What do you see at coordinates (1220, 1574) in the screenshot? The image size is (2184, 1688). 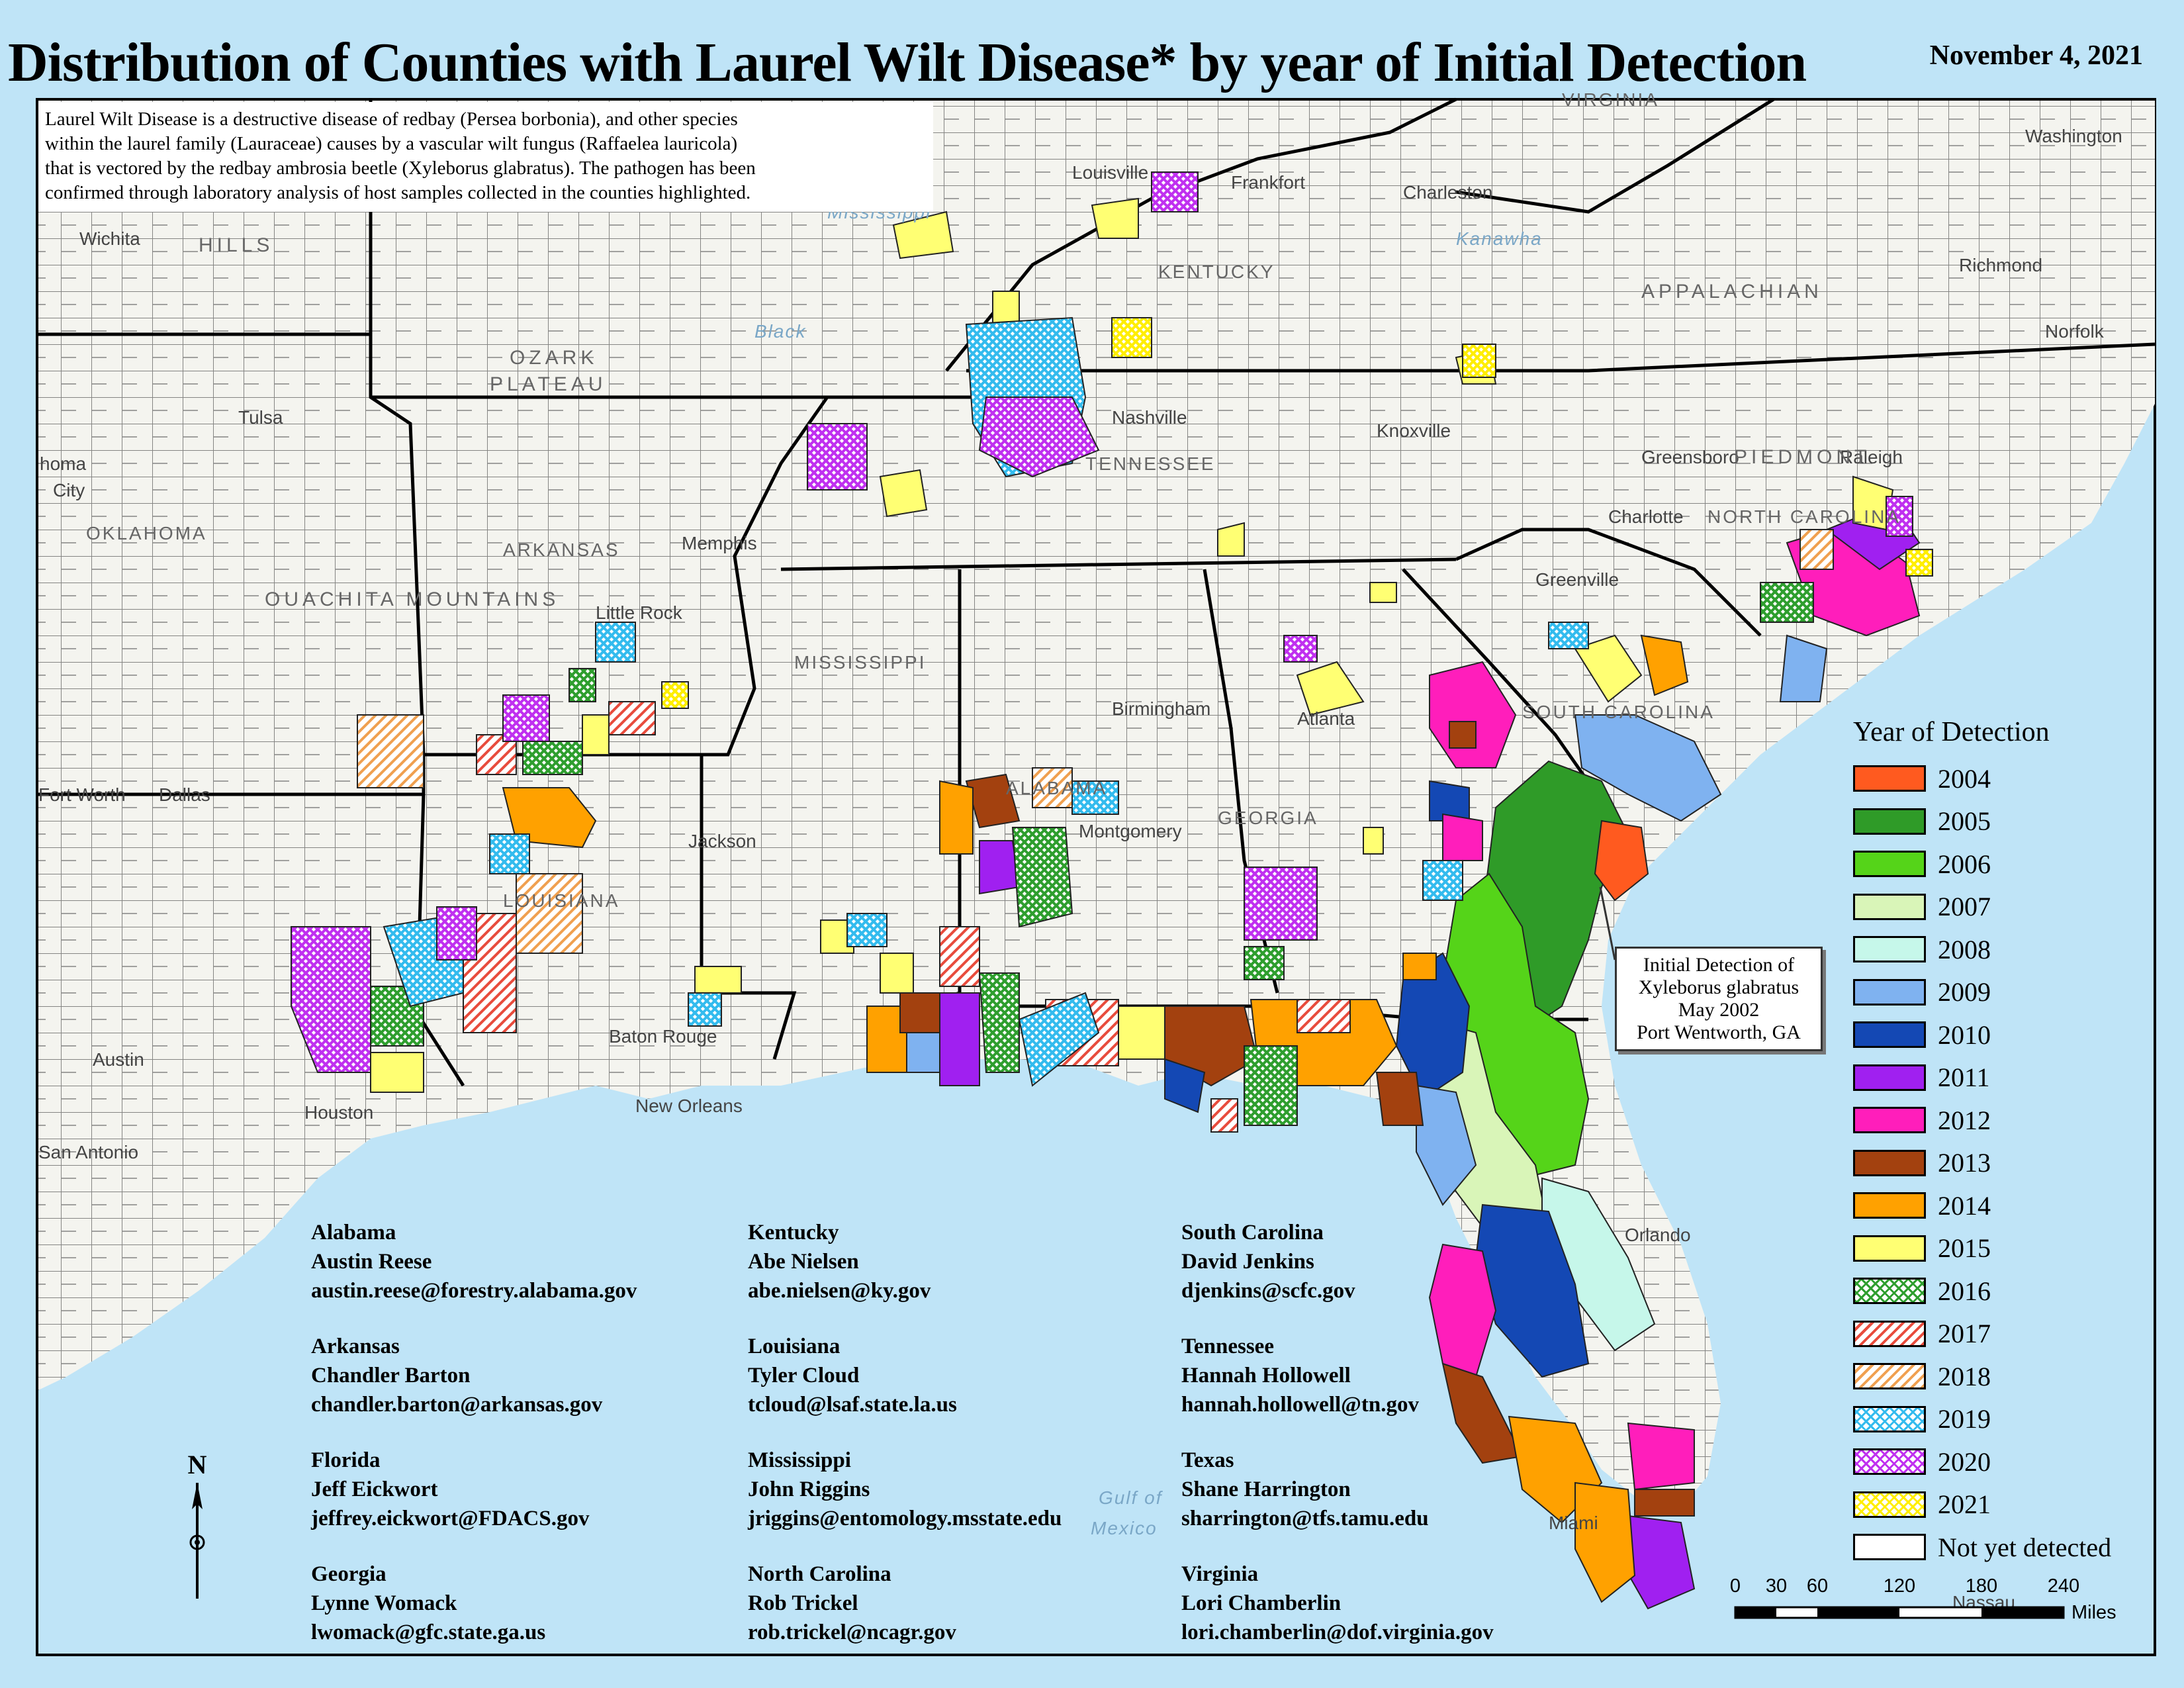 I see `contact-state: Virginia` at bounding box center [1220, 1574].